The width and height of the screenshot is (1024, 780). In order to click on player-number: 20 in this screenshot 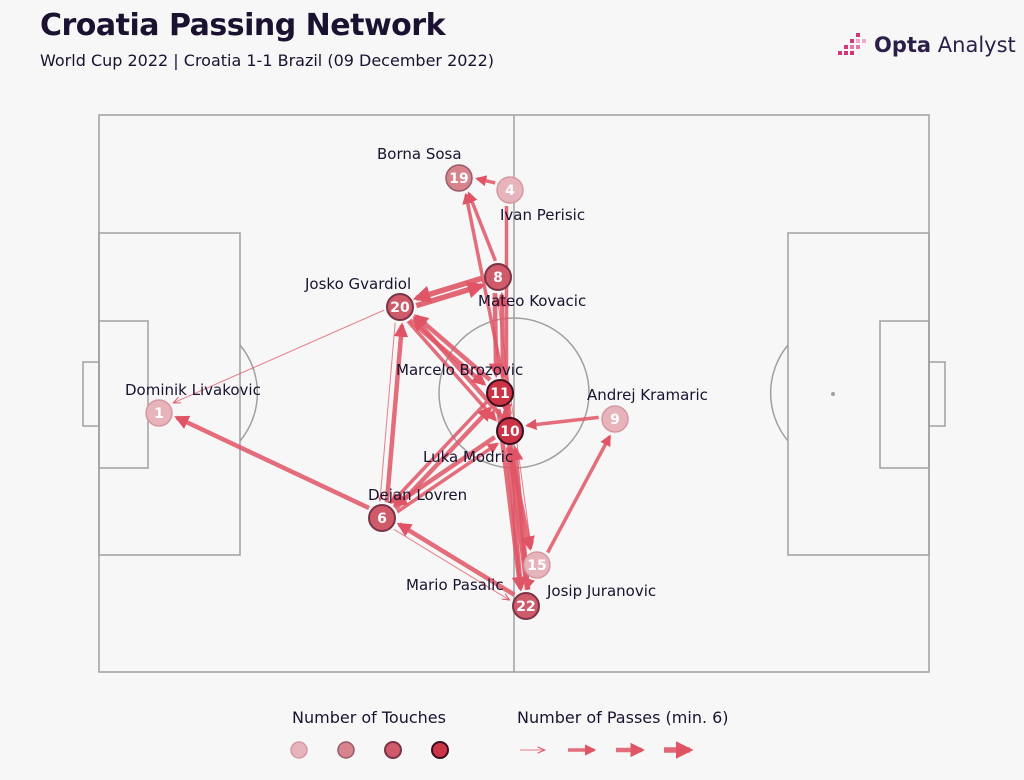, I will do `click(400, 308)`.